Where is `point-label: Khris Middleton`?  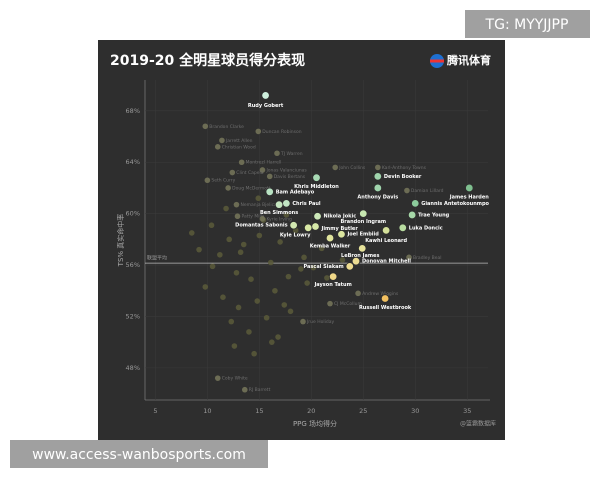 point-label: Khris Middleton is located at coordinates (316, 187).